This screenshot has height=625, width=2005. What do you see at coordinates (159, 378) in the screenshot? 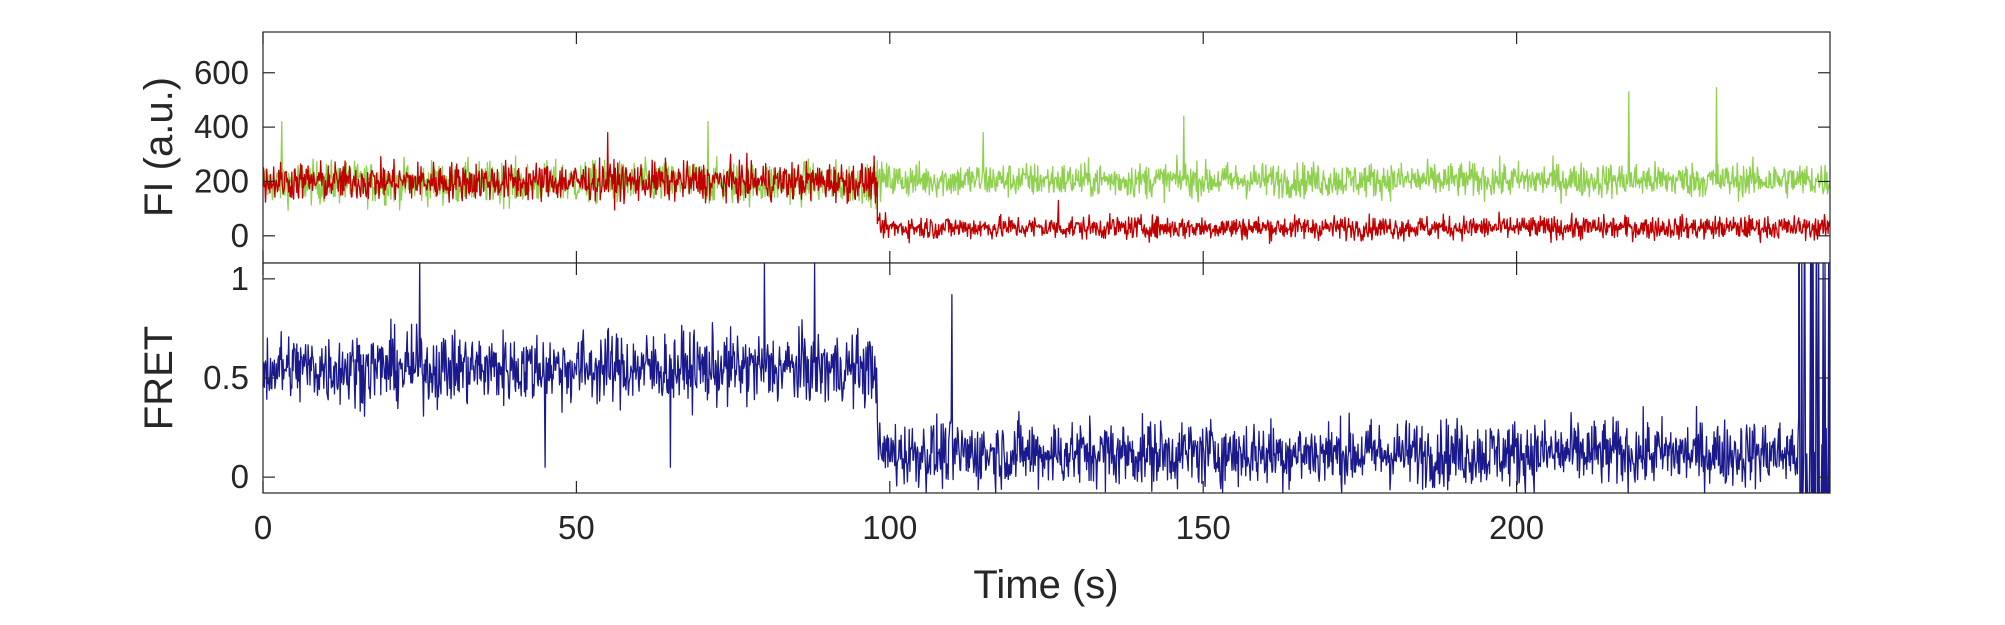
I see `bottom-y-axis-label: FRET` at bounding box center [159, 378].